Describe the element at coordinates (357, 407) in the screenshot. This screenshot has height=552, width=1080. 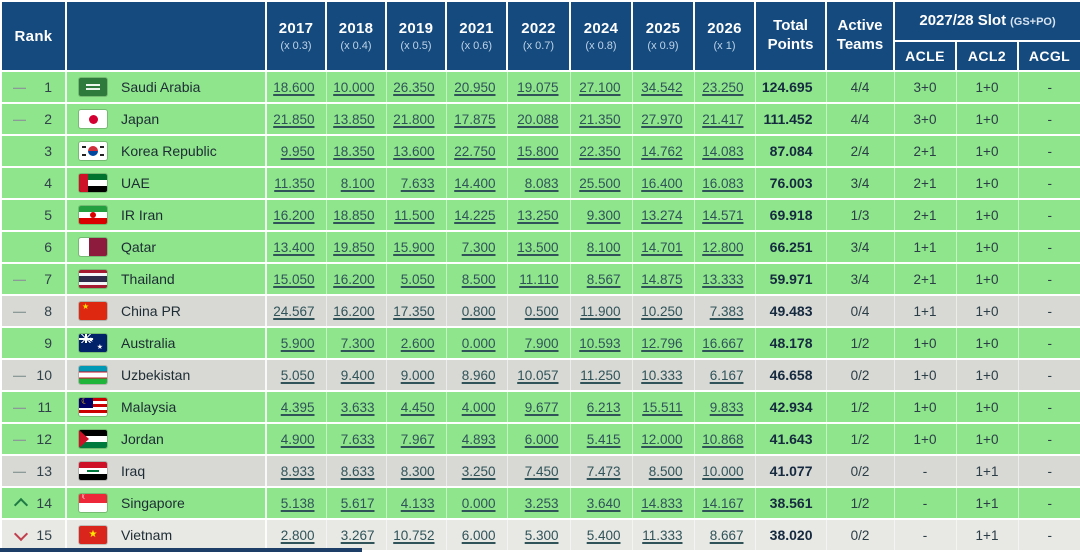
I see `season-points-link: 3.633` at that location.